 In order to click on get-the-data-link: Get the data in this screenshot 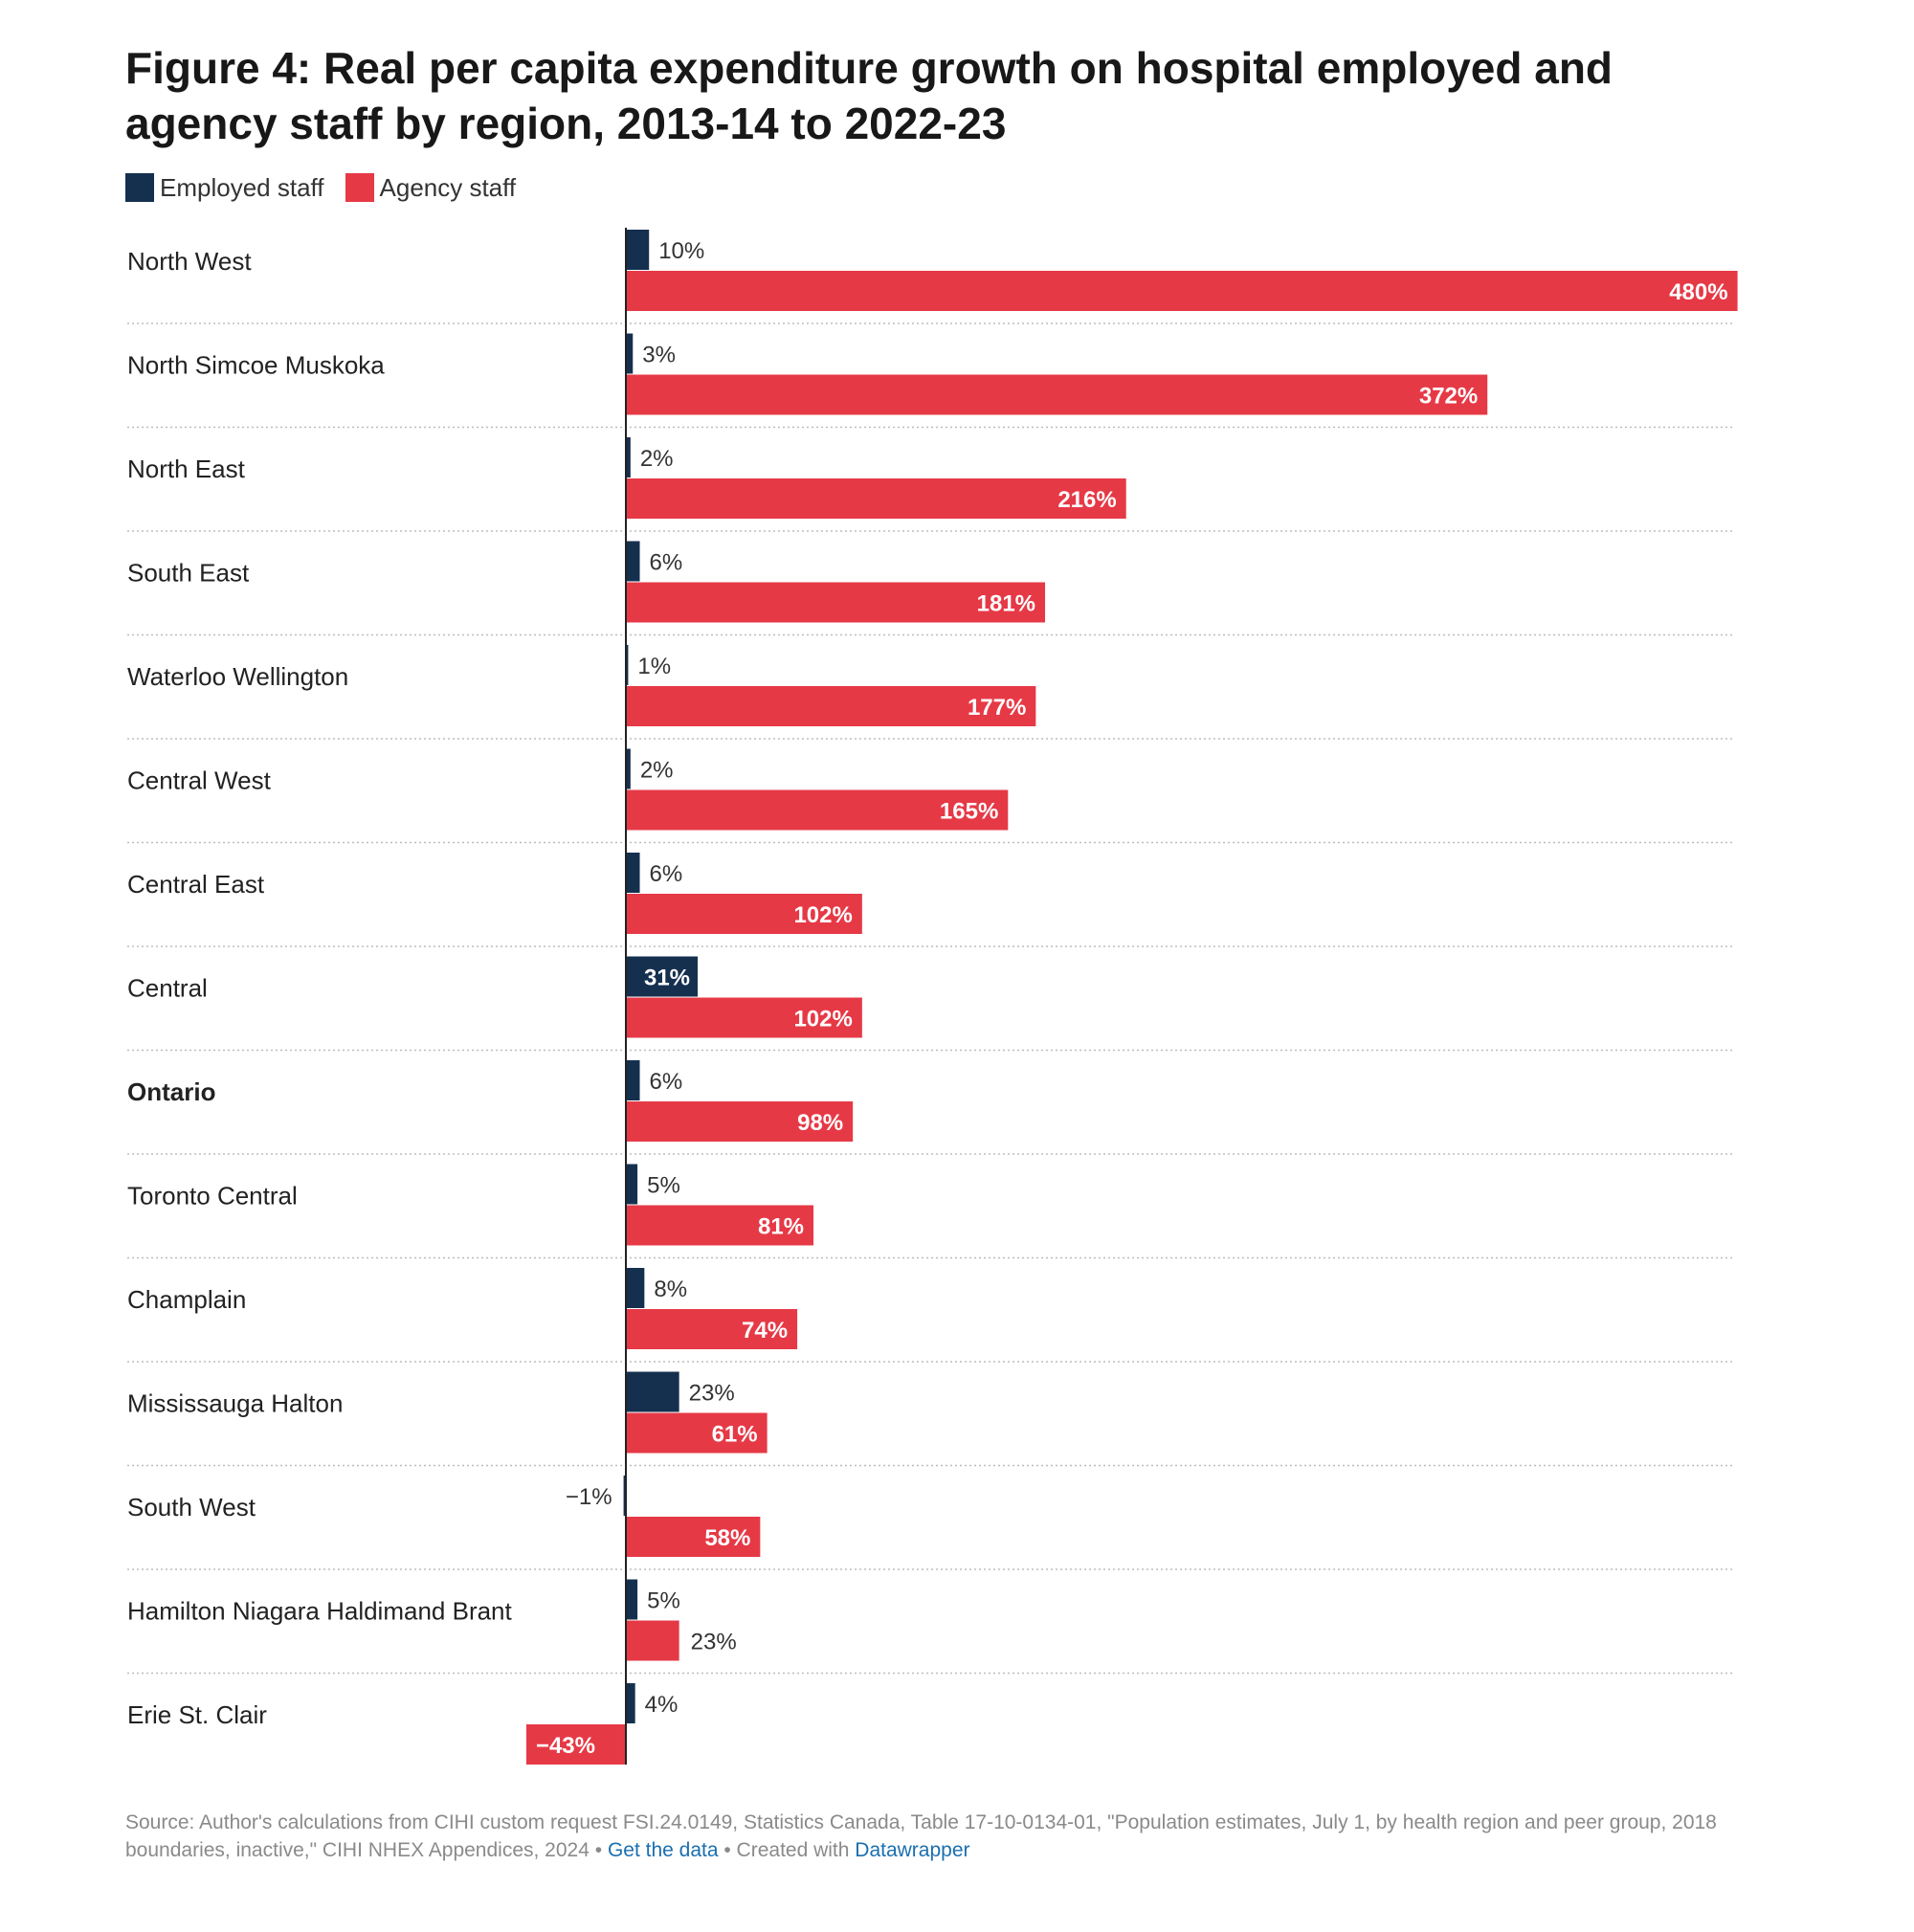, I will do `click(663, 1850)`.